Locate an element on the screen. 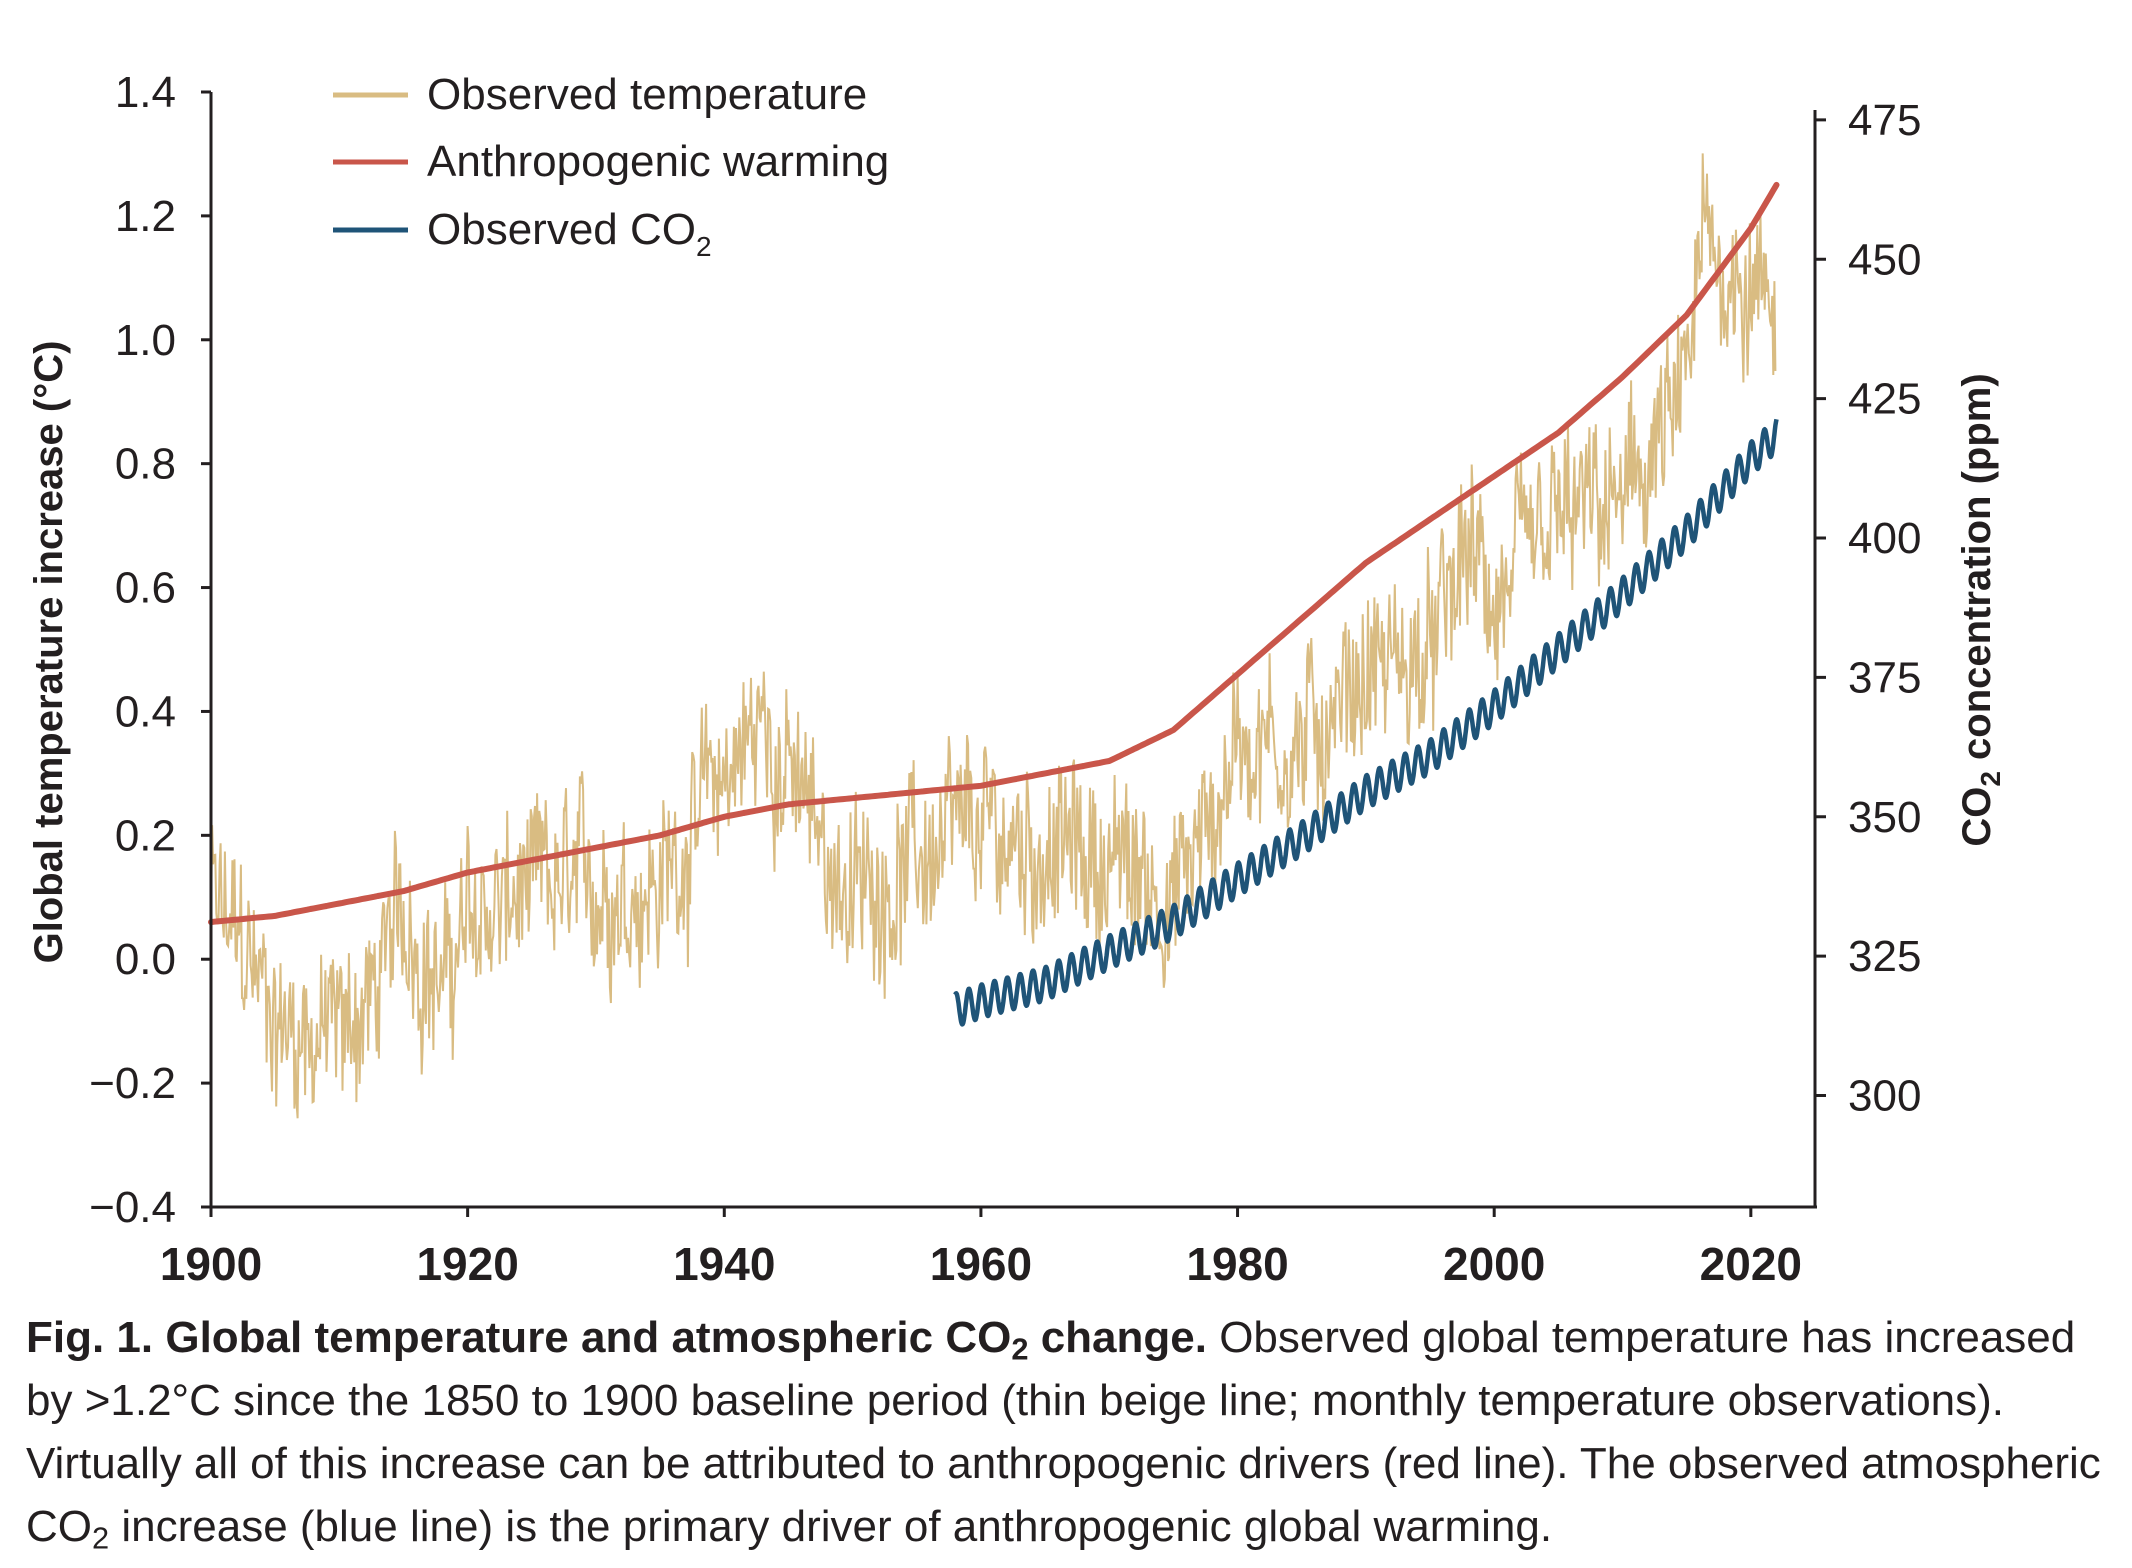  legend-label-observed-co2-main: Observed CO is located at coordinates (561, 229).